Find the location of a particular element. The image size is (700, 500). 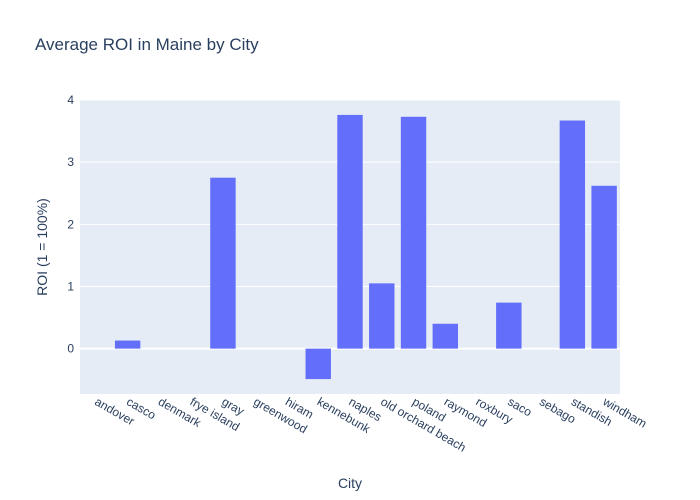

bar-windham is located at coordinates (604, 267).